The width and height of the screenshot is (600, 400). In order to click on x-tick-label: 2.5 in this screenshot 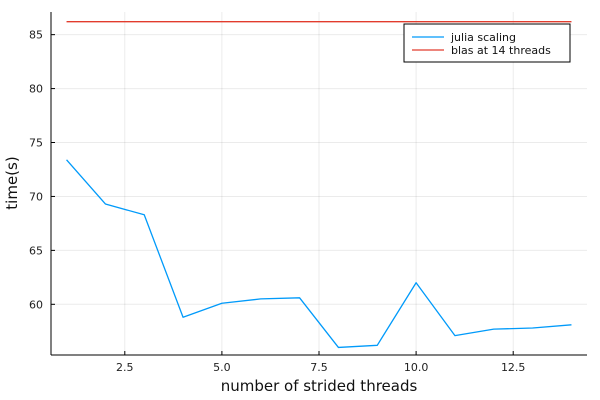, I will do `click(125, 367)`.